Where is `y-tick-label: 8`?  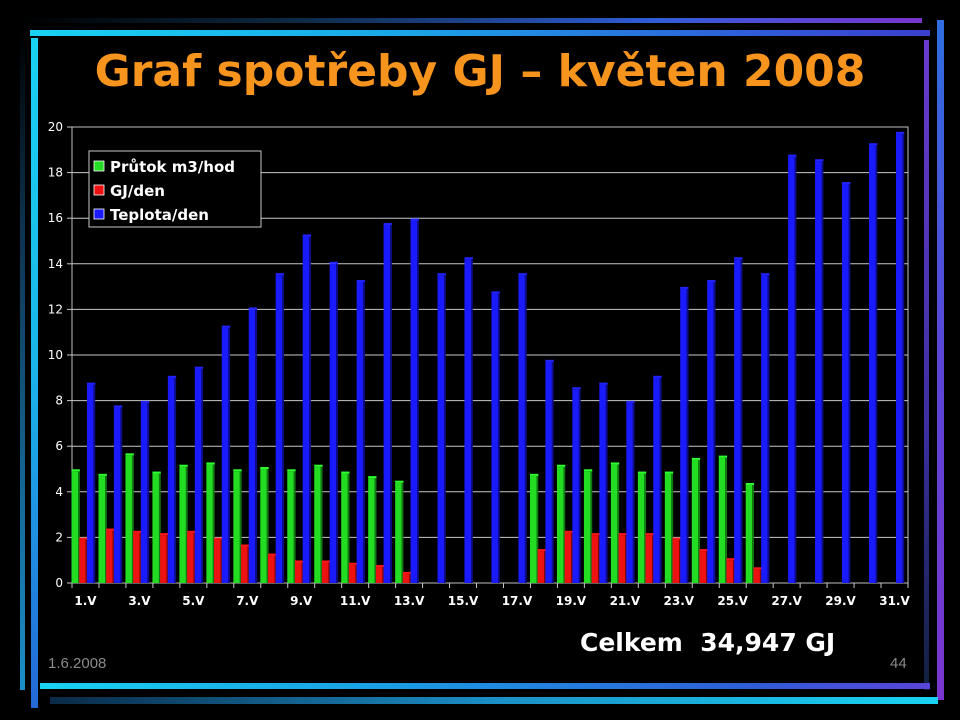 y-tick-label: 8 is located at coordinates (59, 401).